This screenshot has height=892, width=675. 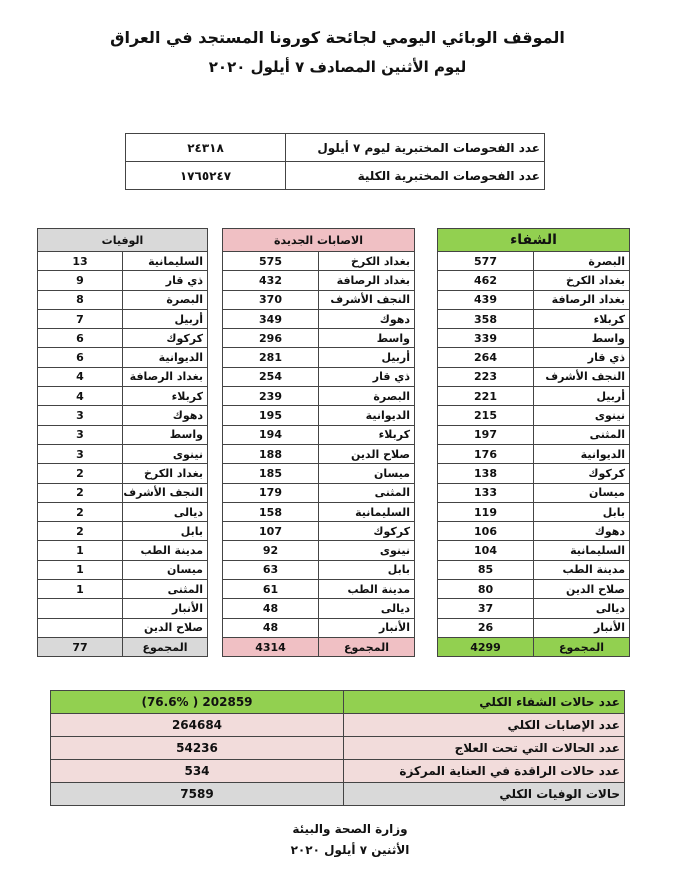 I want to click on new_cases-row: الأنبار 48, so click(x=318, y=627).